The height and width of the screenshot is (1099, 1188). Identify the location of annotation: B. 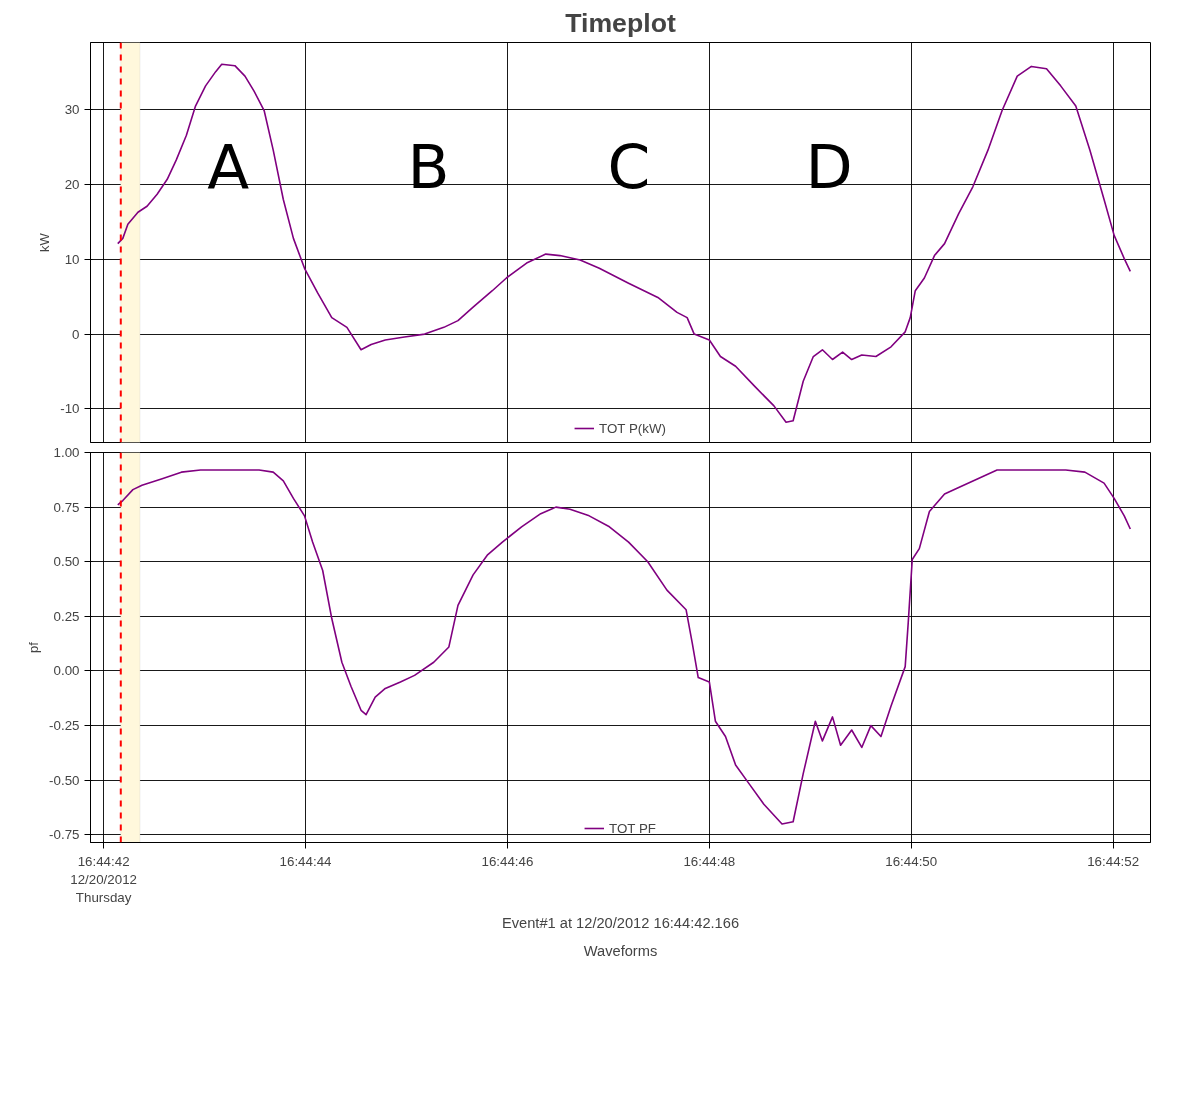
(428, 166).